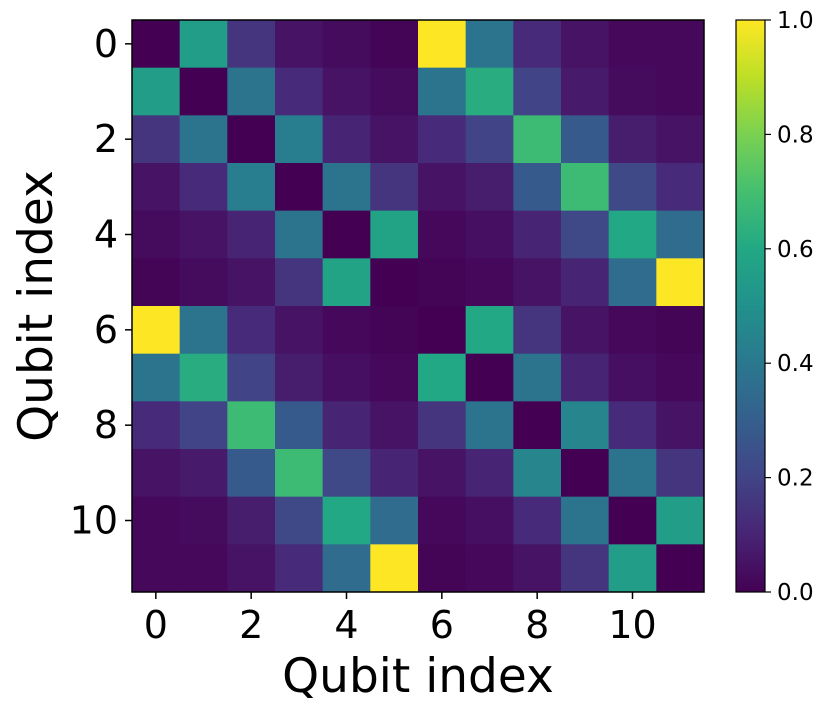 This screenshot has width=831, height=713. Describe the element at coordinates (106, 44) in the screenshot. I see `y-tick-label: 0` at that location.